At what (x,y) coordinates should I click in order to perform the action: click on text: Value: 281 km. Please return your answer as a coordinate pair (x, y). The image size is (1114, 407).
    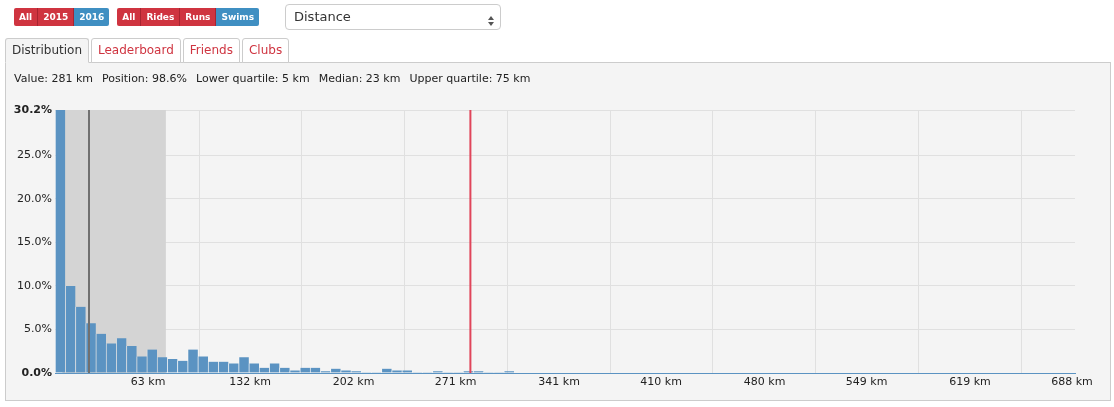
    Looking at the image, I should click on (53, 78).